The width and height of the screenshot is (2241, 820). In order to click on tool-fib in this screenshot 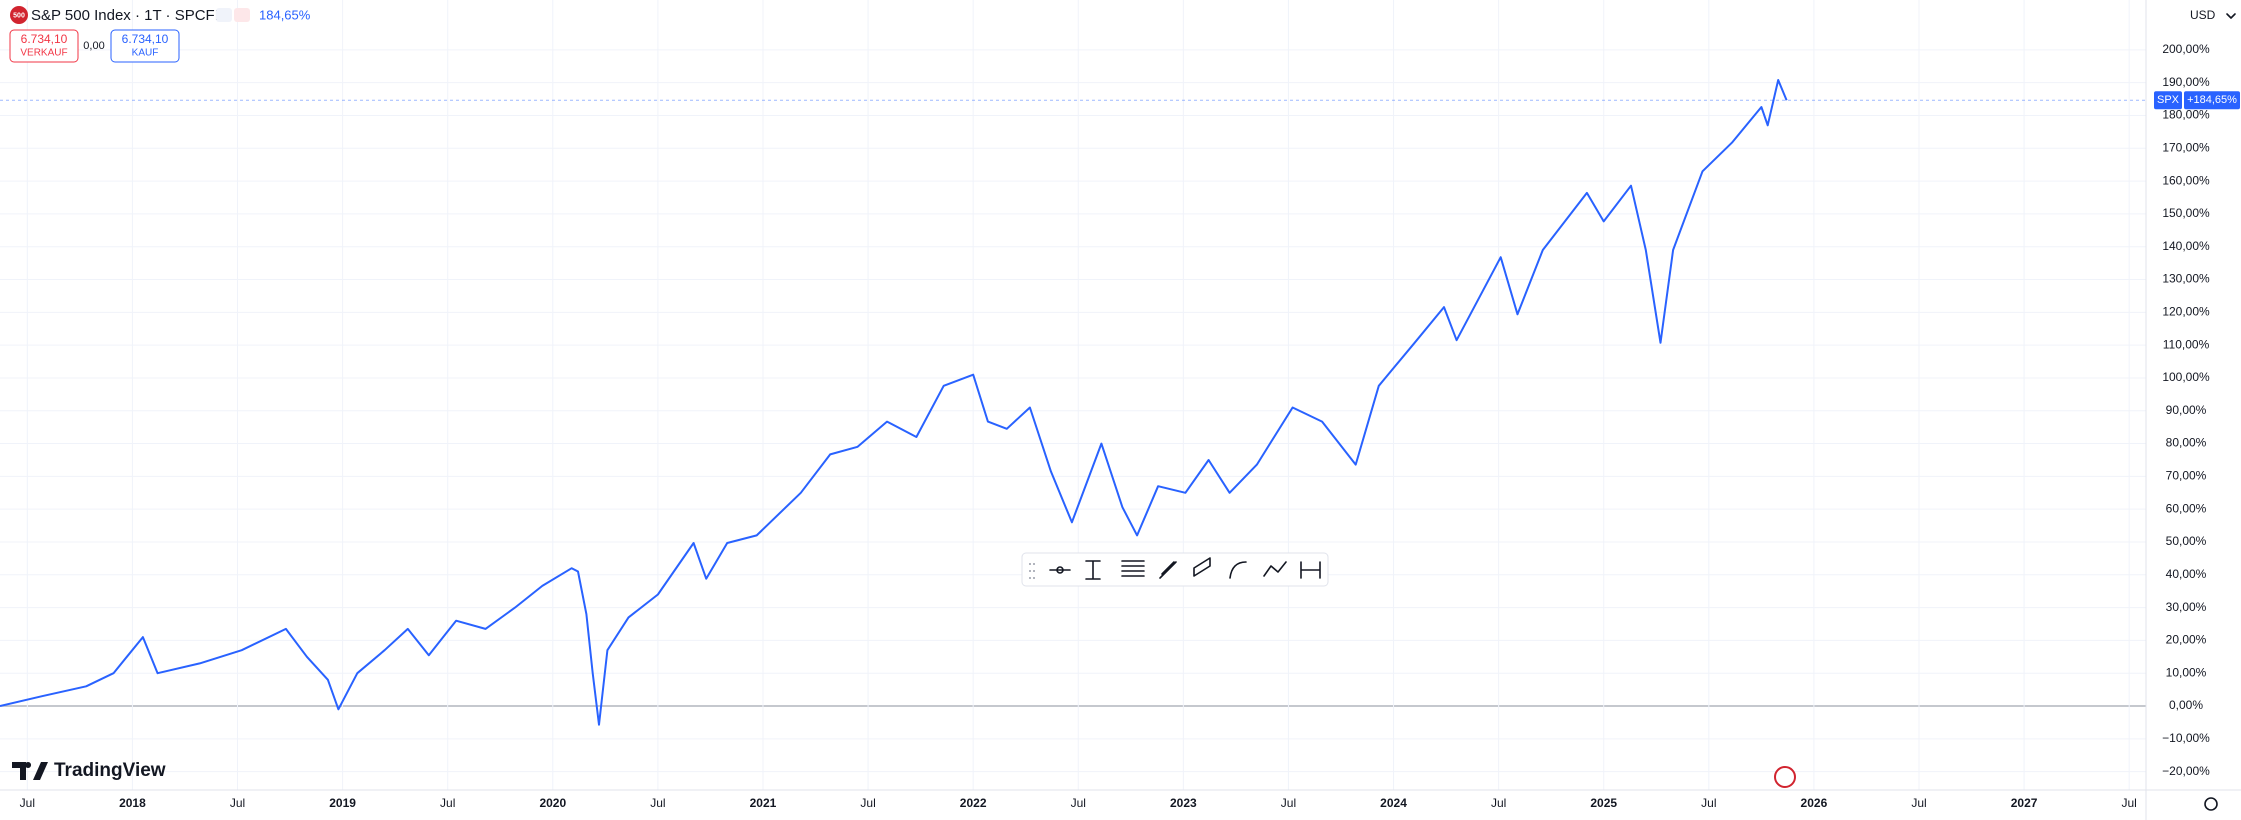, I will do `click(1133, 568)`.